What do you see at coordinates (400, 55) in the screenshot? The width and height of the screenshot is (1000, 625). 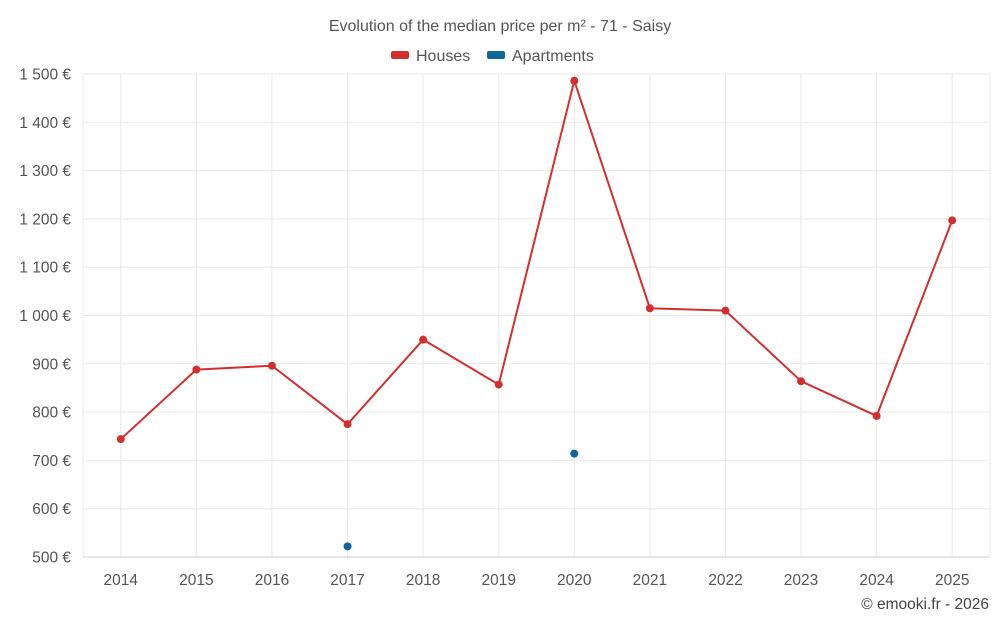 I see `legend-swatch-houses` at bounding box center [400, 55].